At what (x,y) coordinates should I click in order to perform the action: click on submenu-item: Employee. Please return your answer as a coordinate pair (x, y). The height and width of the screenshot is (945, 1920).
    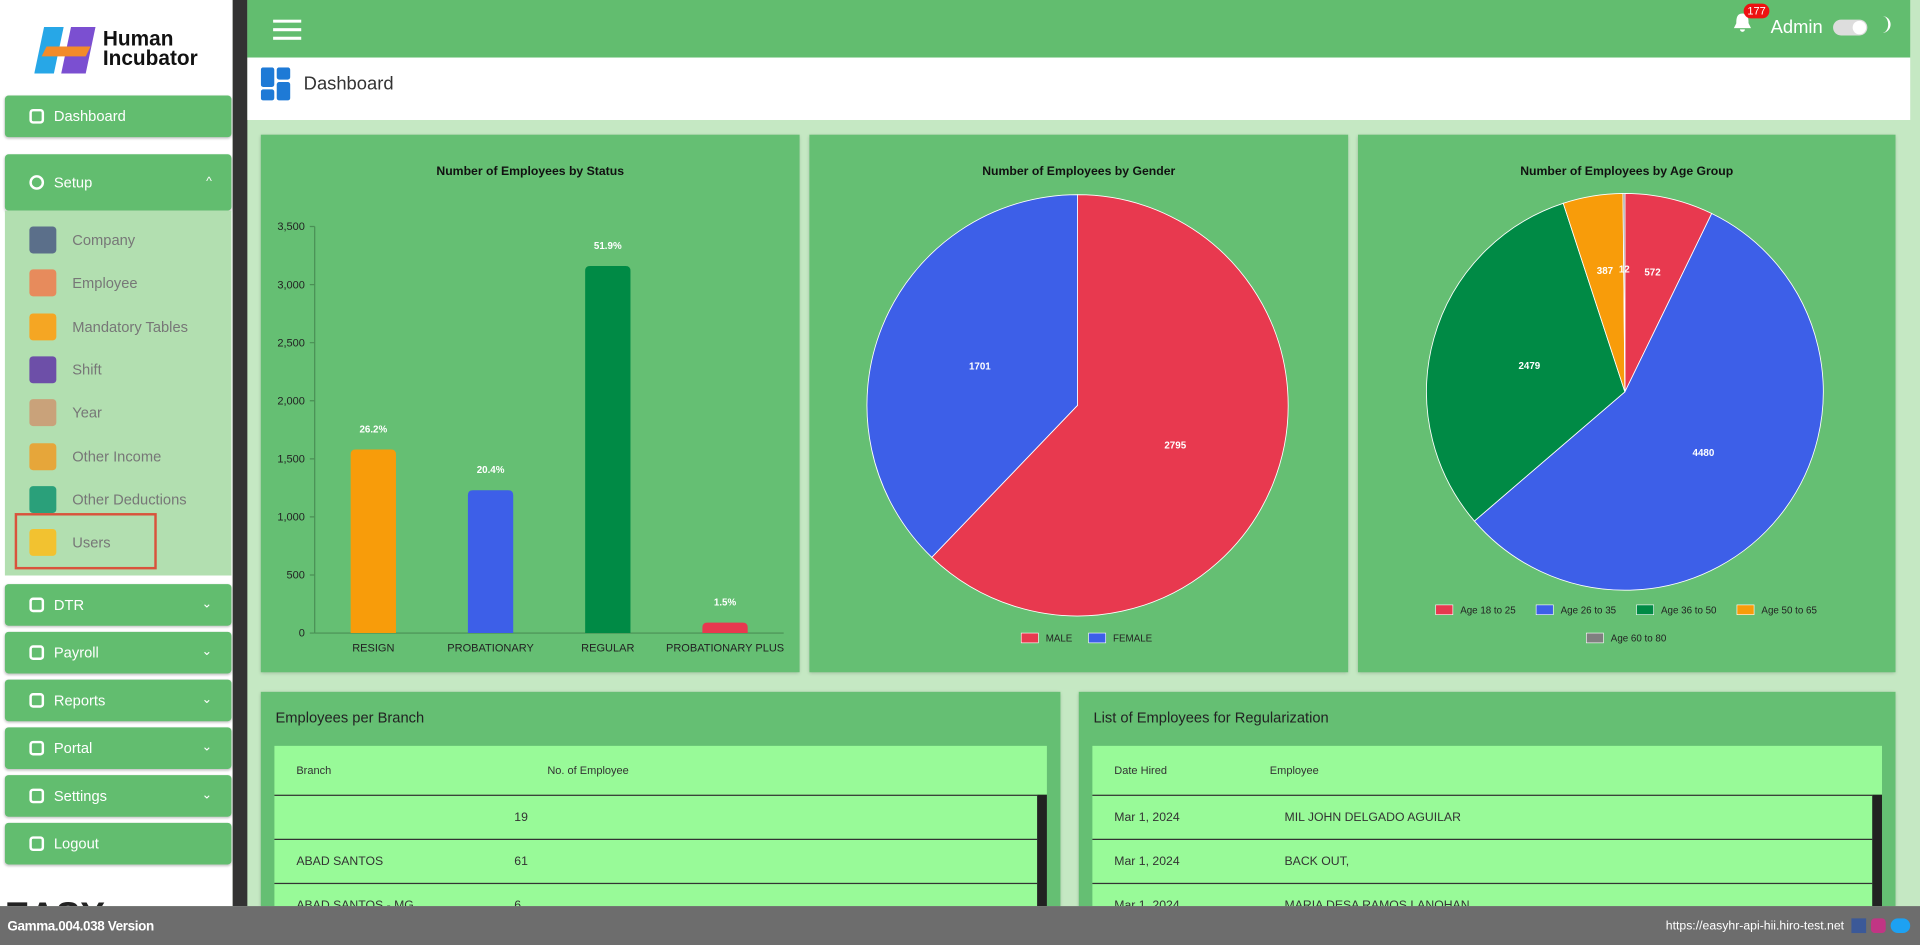
    Looking at the image, I should click on (105, 283).